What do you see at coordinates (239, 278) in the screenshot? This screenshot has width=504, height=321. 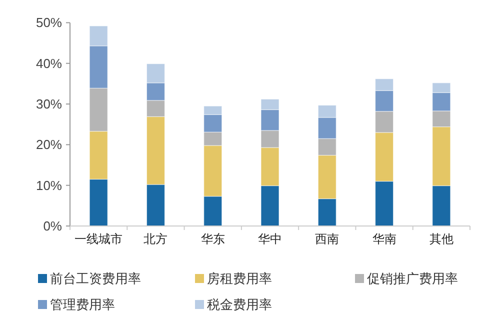 I see `legend-label: 房租费用率` at bounding box center [239, 278].